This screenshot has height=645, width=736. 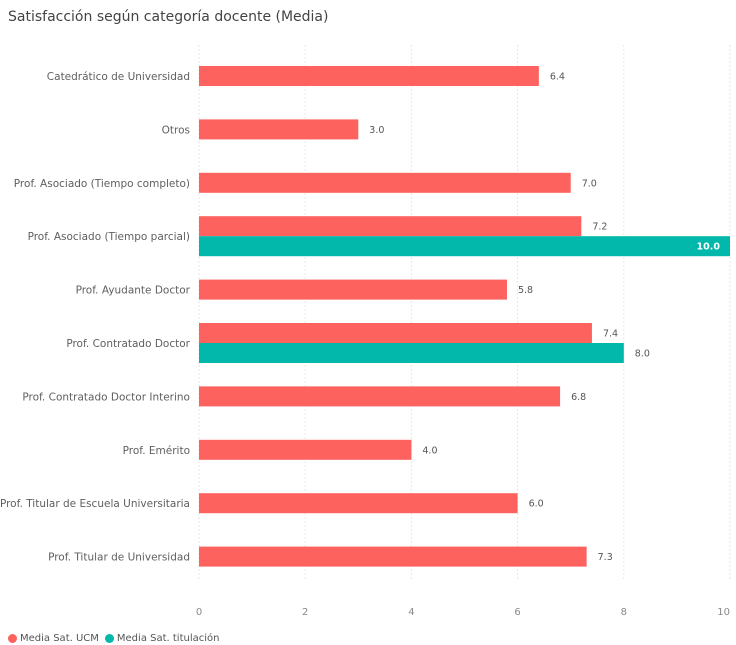 I want to click on data-label-titulacion: 8.0, so click(x=642, y=354).